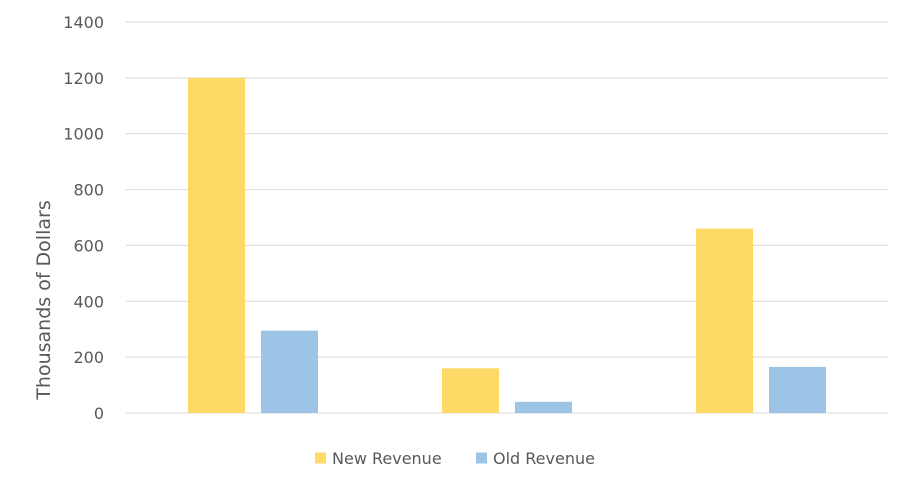 The width and height of the screenshot is (903, 488). What do you see at coordinates (99, 413) in the screenshot?
I see `y-tick-label: 0` at bounding box center [99, 413].